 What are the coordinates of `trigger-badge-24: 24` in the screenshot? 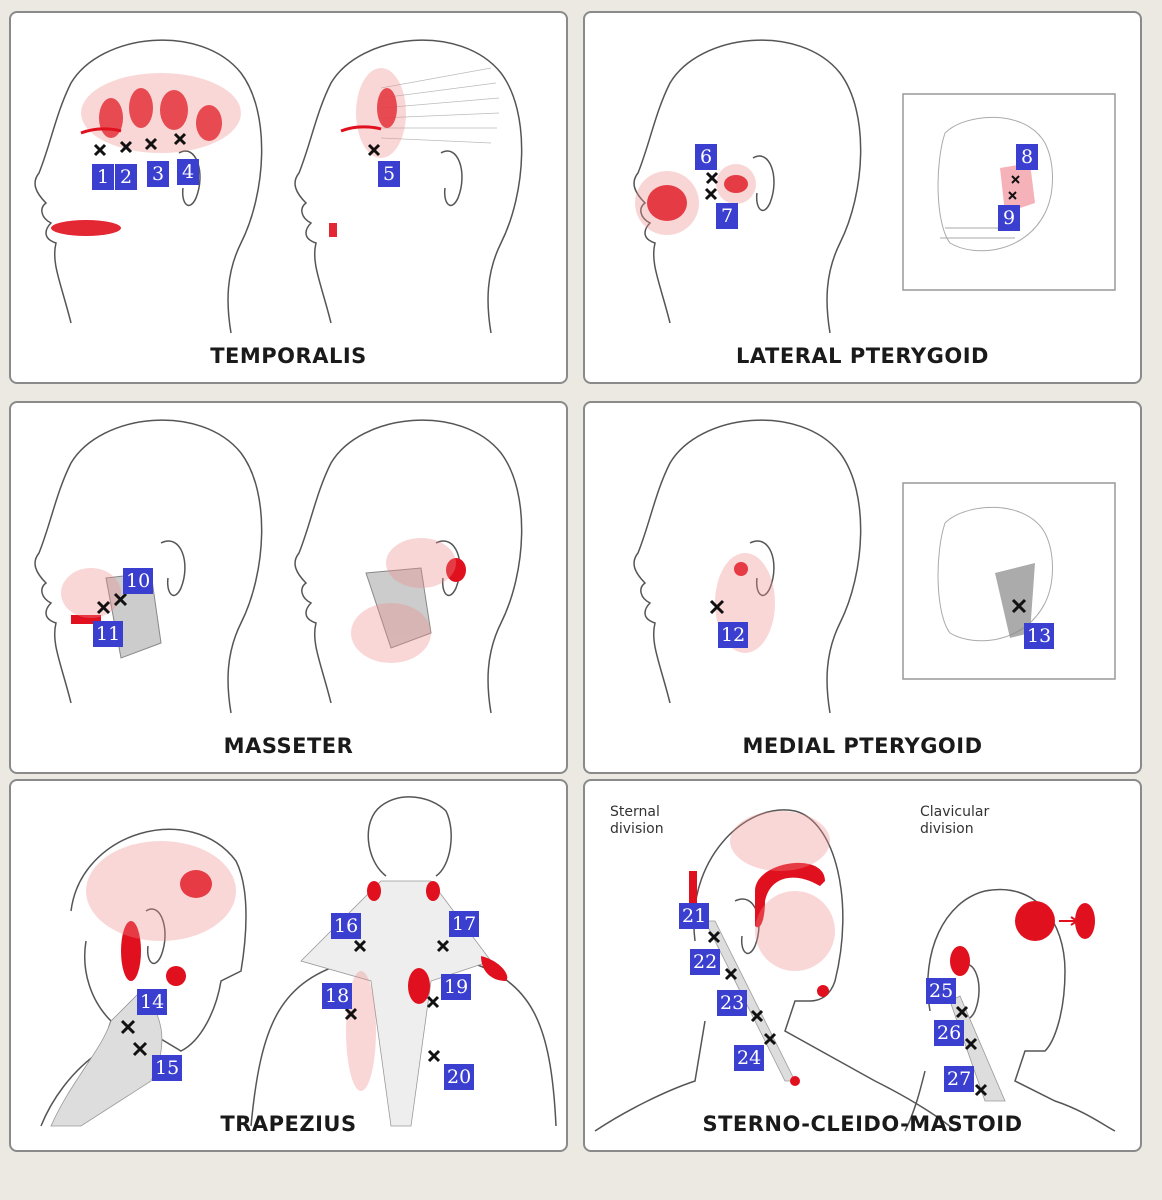 It's located at (749, 1058).